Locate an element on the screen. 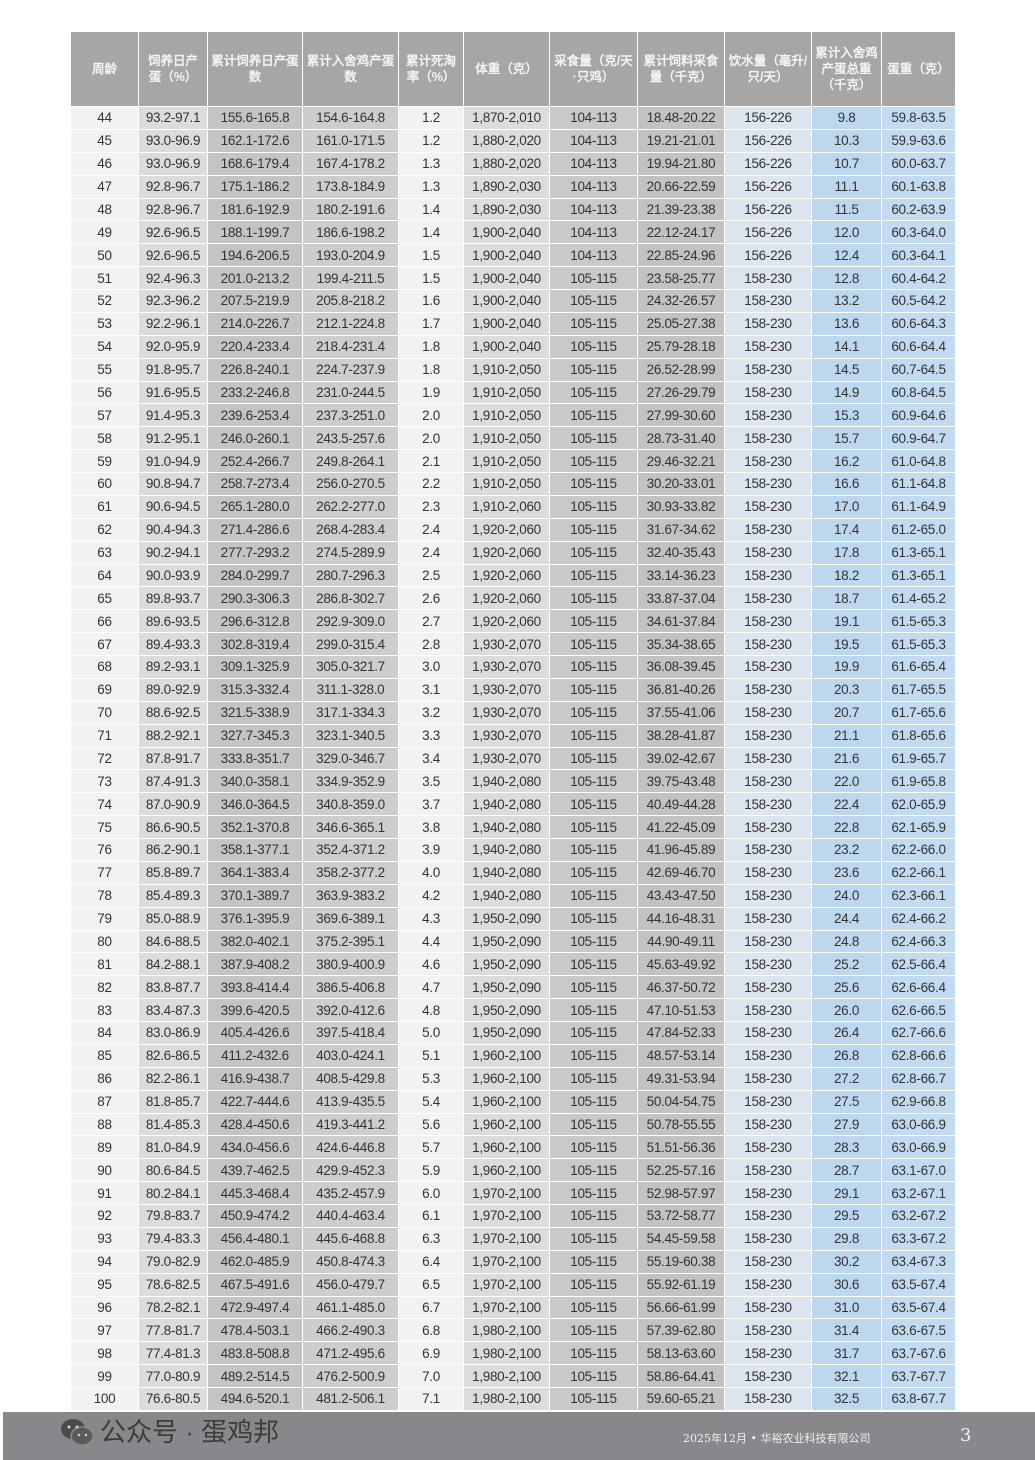 This screenshot has height=1460, width=1035. table-cell: 4.2 is located at coordinates (431, 895).